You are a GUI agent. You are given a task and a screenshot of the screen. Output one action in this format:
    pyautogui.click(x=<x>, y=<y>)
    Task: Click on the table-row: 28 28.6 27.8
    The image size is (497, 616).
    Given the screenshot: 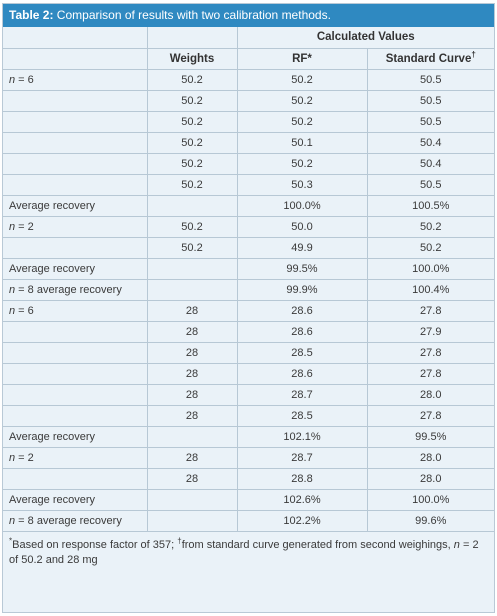 What is the action you would take?
    pyautogui.click(x=248, y=373)
    